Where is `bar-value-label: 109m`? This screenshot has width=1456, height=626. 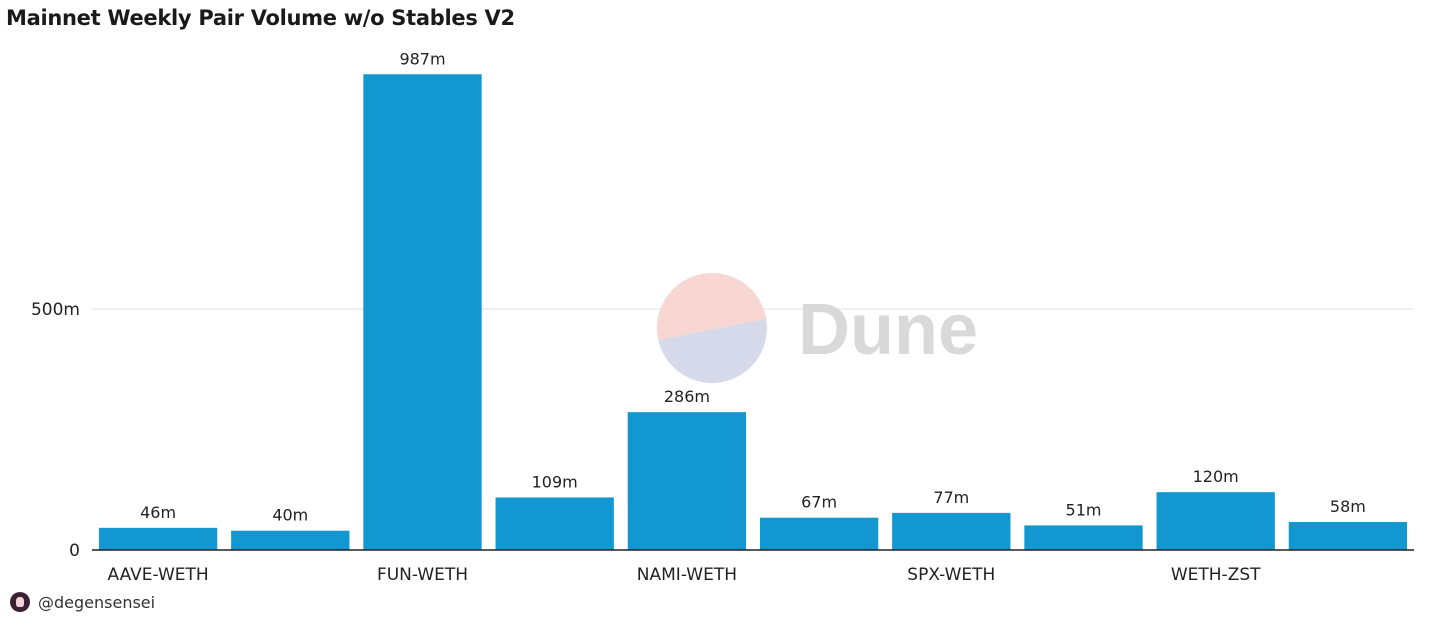 bar-value-label: 109m is located at coordinates (555, 481).